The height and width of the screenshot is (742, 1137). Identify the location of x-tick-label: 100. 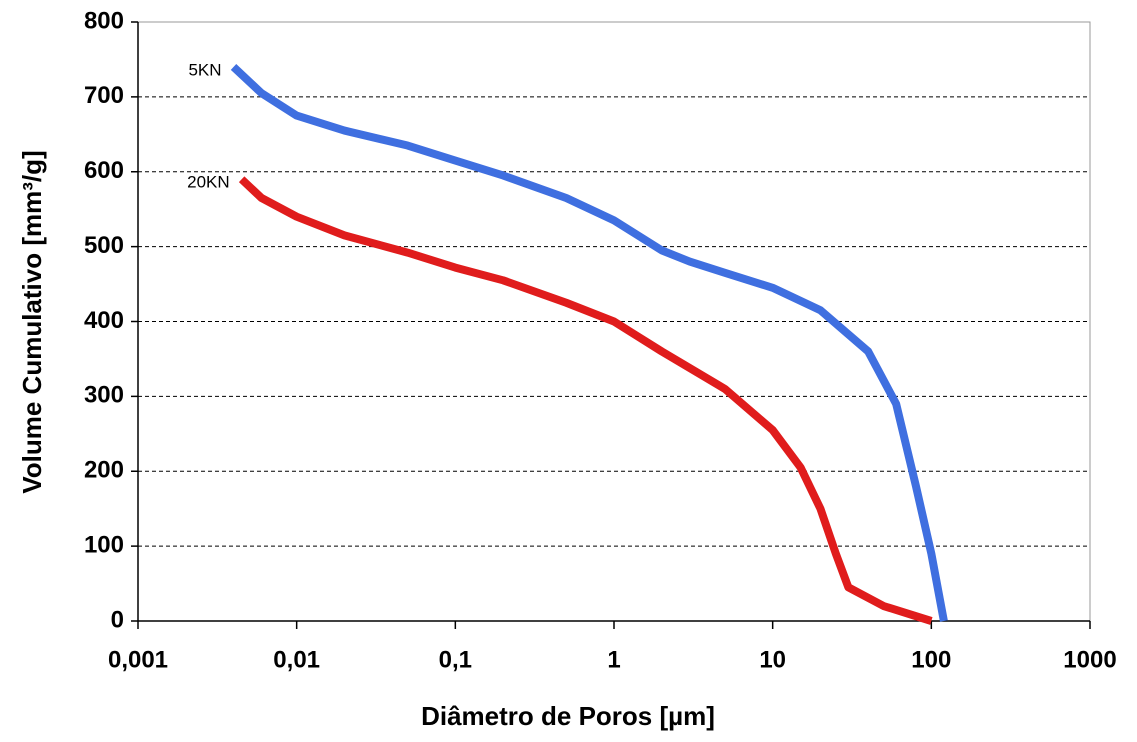
(931, 659).